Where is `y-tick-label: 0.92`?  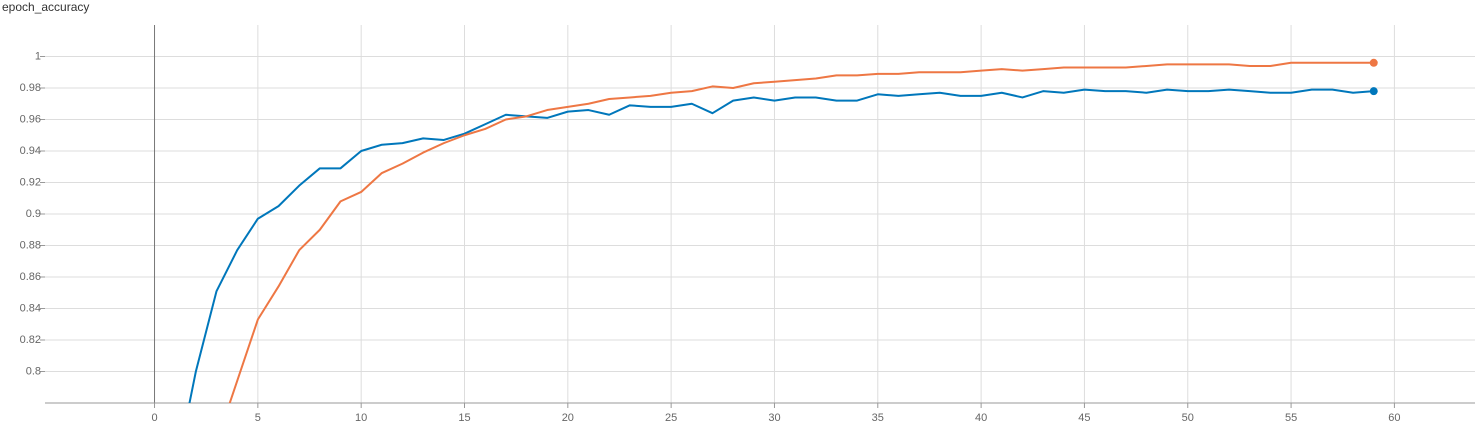 y-tick-label: 0.92 is located at coordinates (30, 182).